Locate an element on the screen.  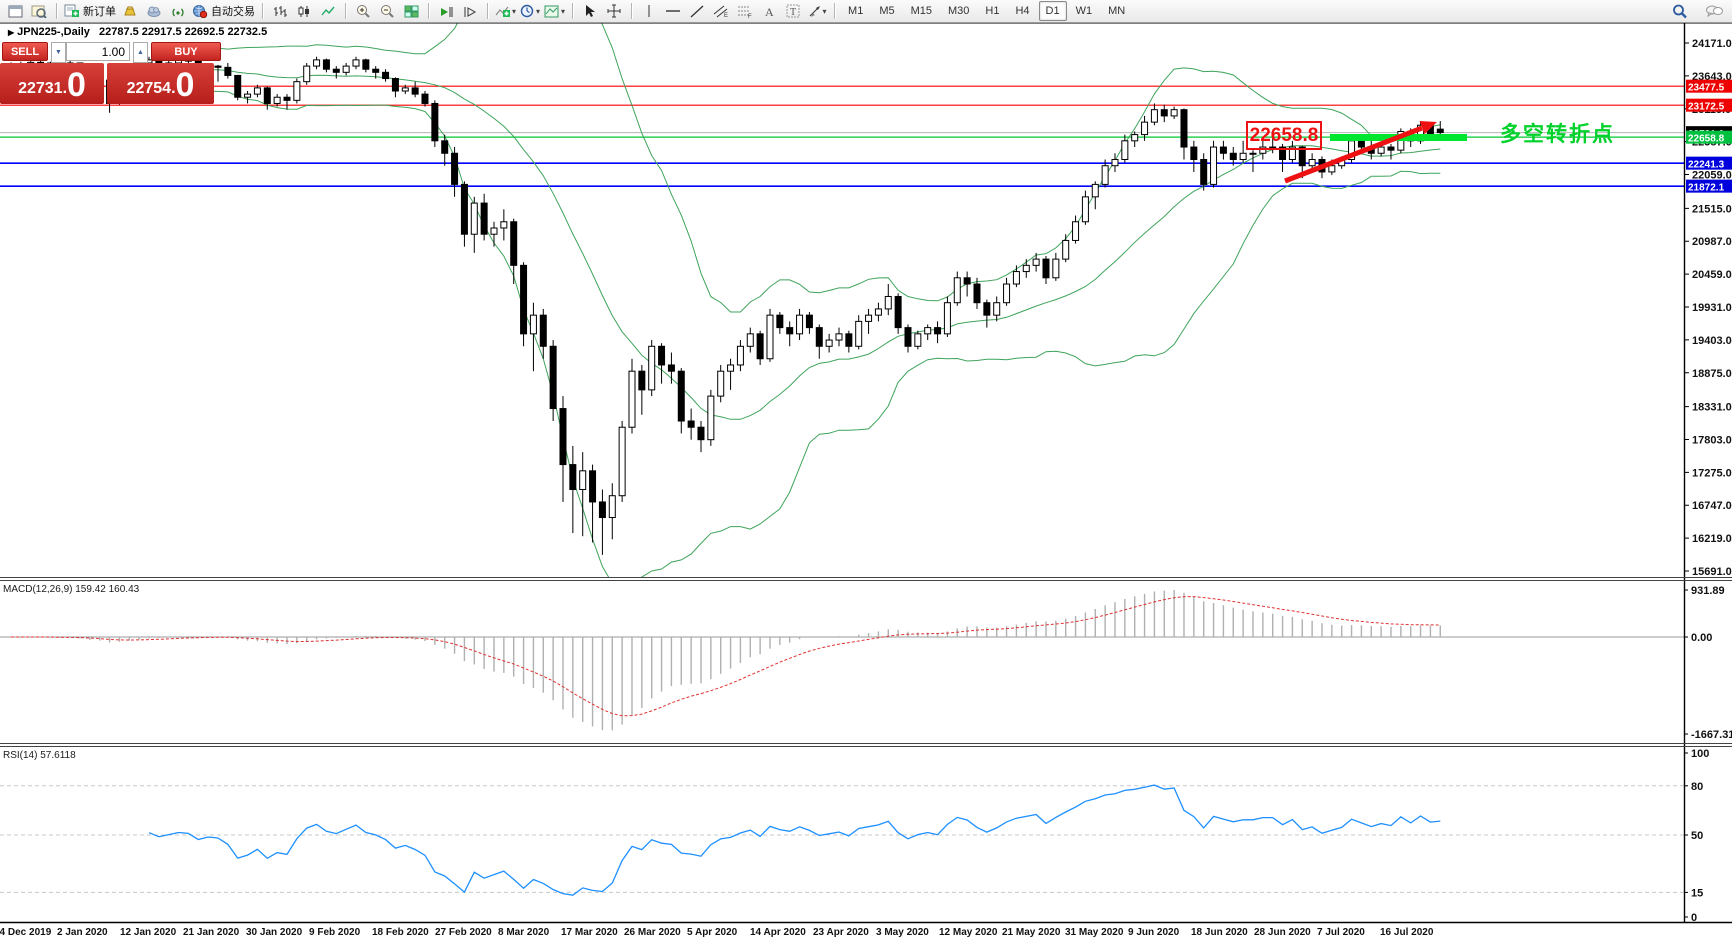
toolbar-right-group is located at coordinates (1697, 11).